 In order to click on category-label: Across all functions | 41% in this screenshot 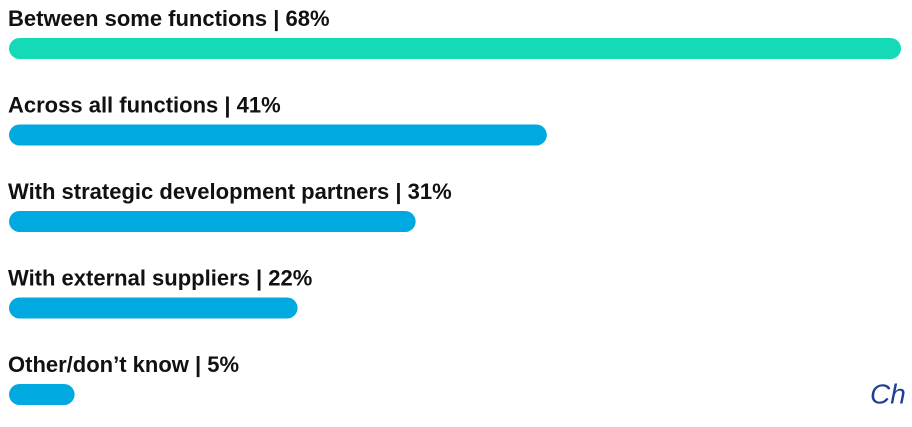, I will do `click(144, 104)`.